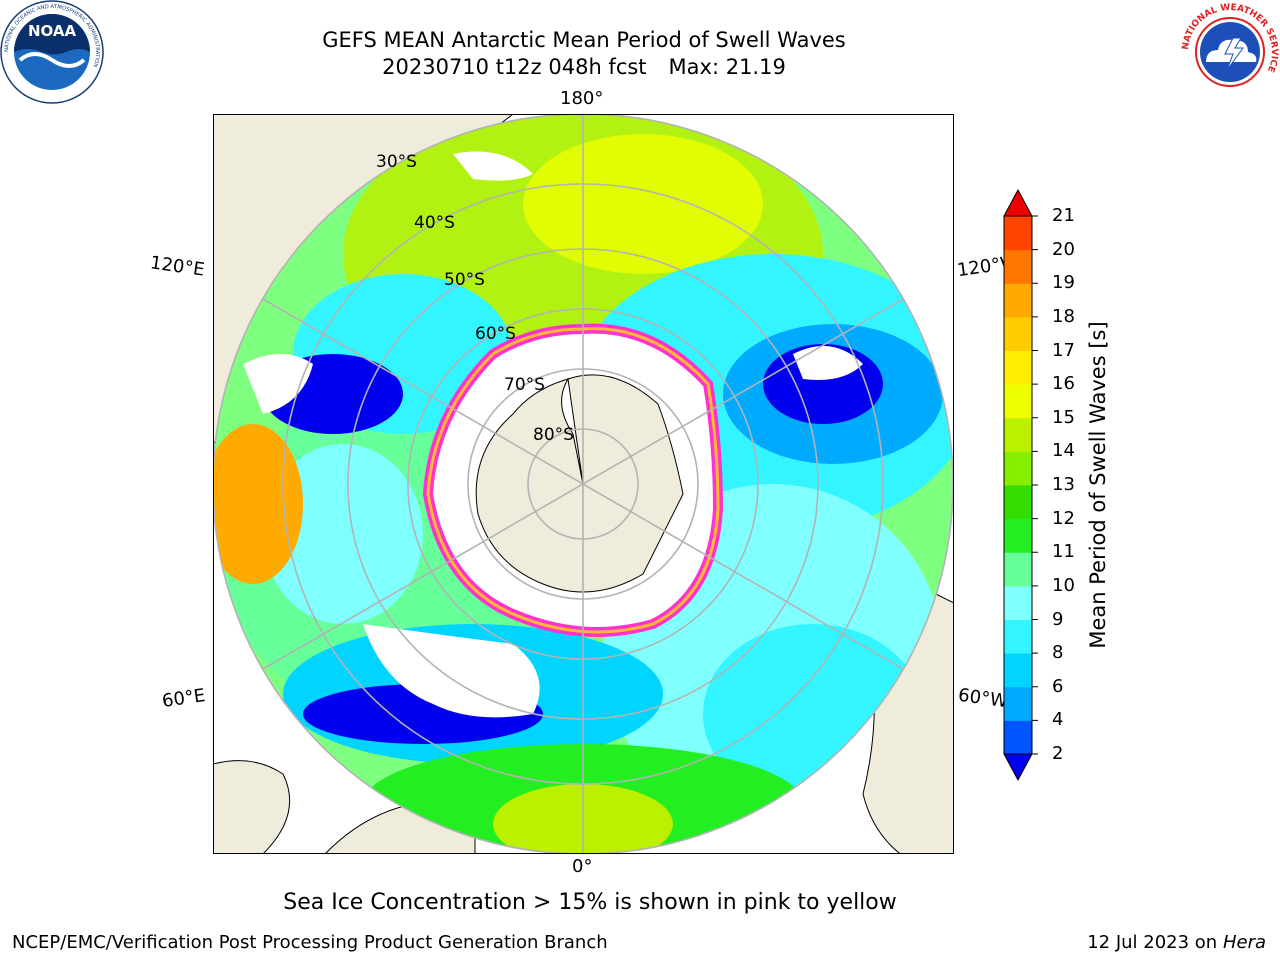 This screenshot has height=960, width=1280. I want to click on colorbar-tick-label: 19, so click(1063, 283).